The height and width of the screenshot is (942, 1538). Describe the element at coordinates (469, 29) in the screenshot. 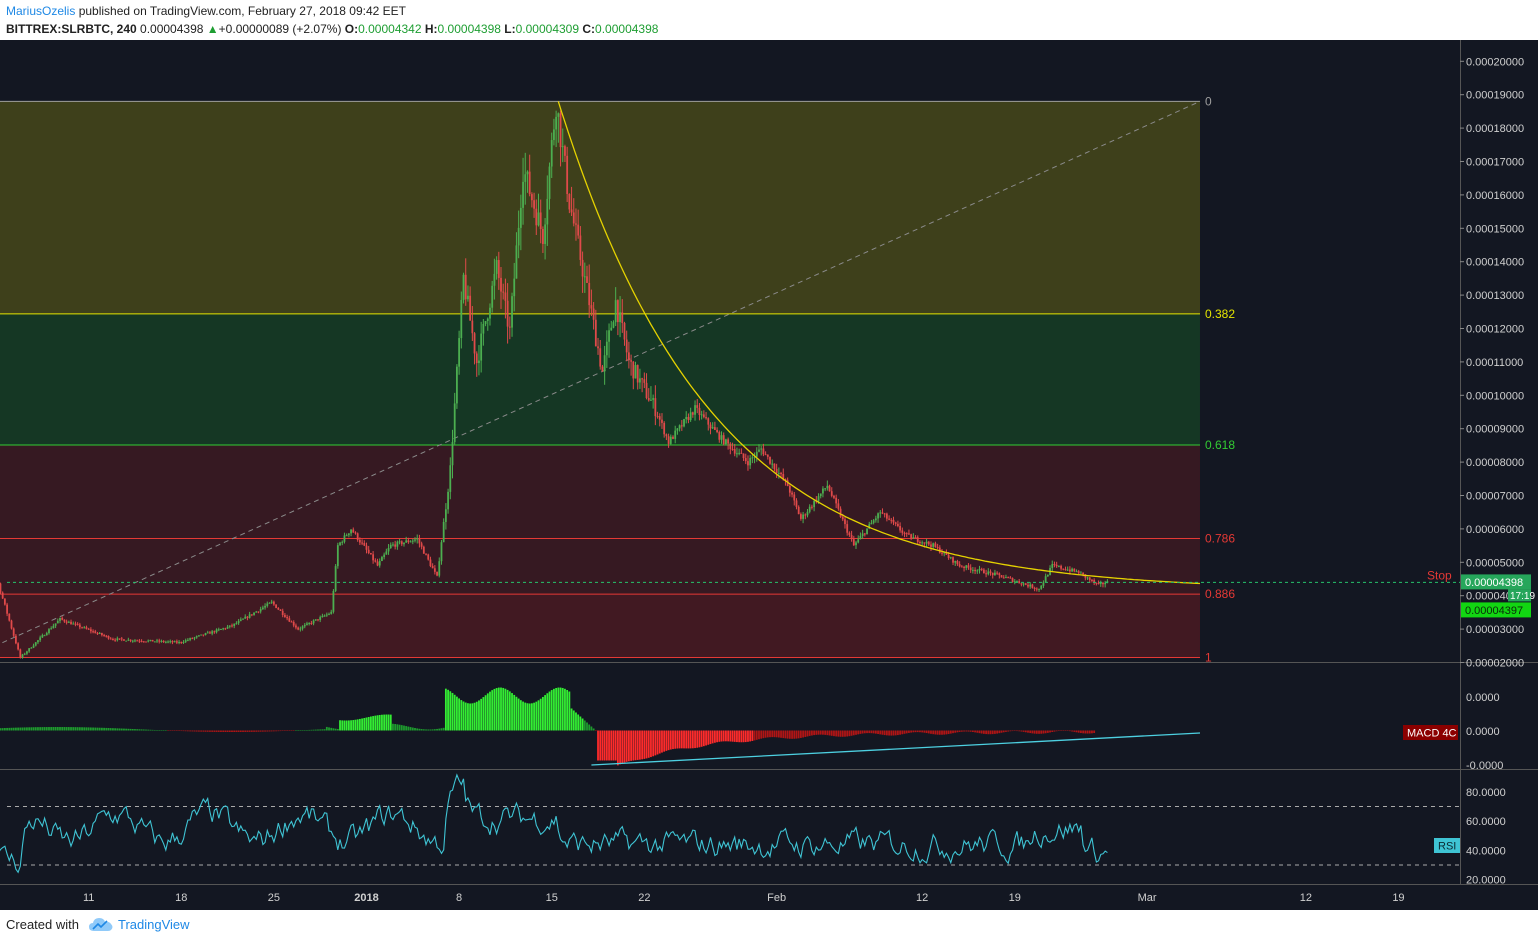

I see `high-value: 0.00004398` at that location.